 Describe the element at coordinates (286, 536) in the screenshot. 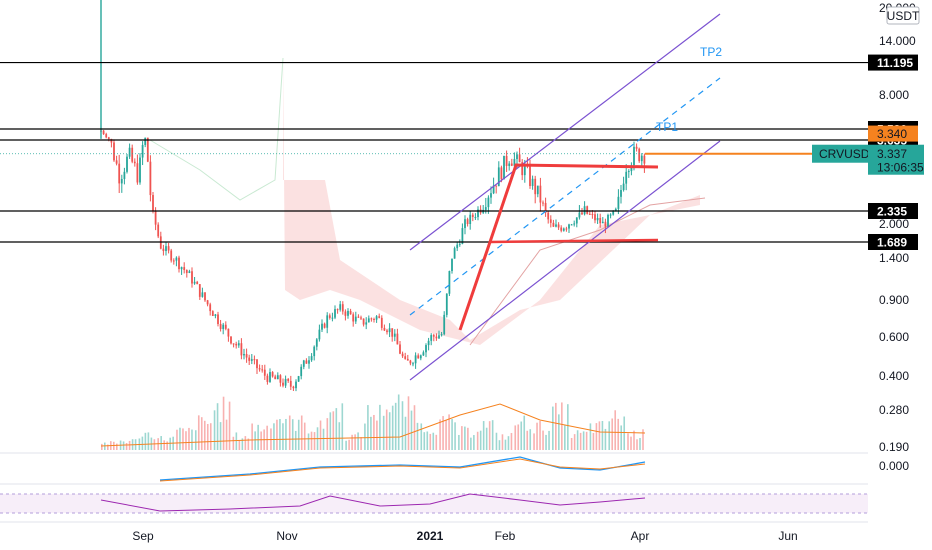

I see `time-tick-label: Nov` at that location.